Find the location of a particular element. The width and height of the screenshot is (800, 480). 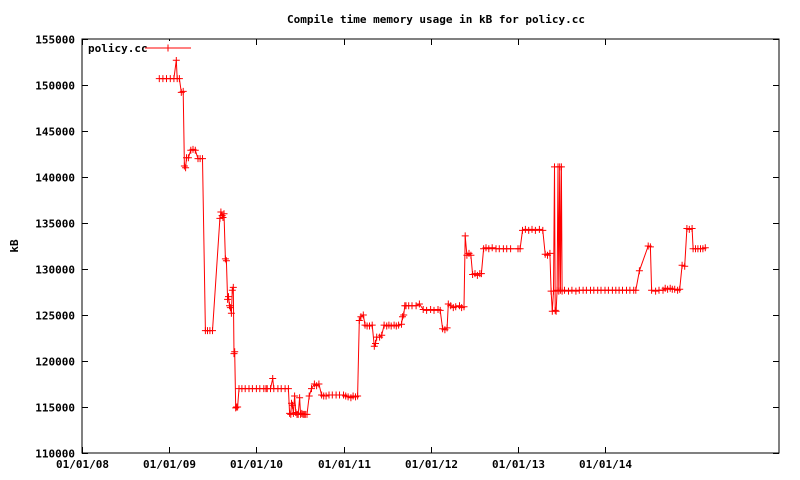

y-tick-label: 125000 is located at coordinates (55, 316).